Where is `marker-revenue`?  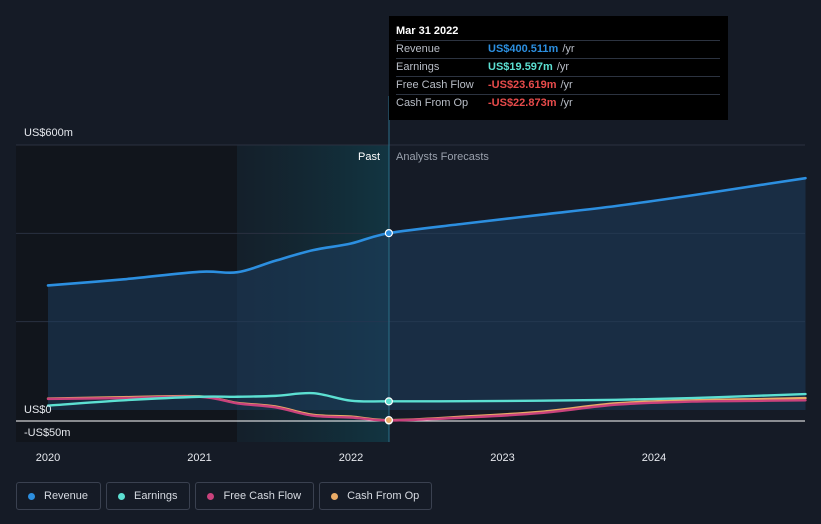 marker-revenue is located at coordinates (388, 233).